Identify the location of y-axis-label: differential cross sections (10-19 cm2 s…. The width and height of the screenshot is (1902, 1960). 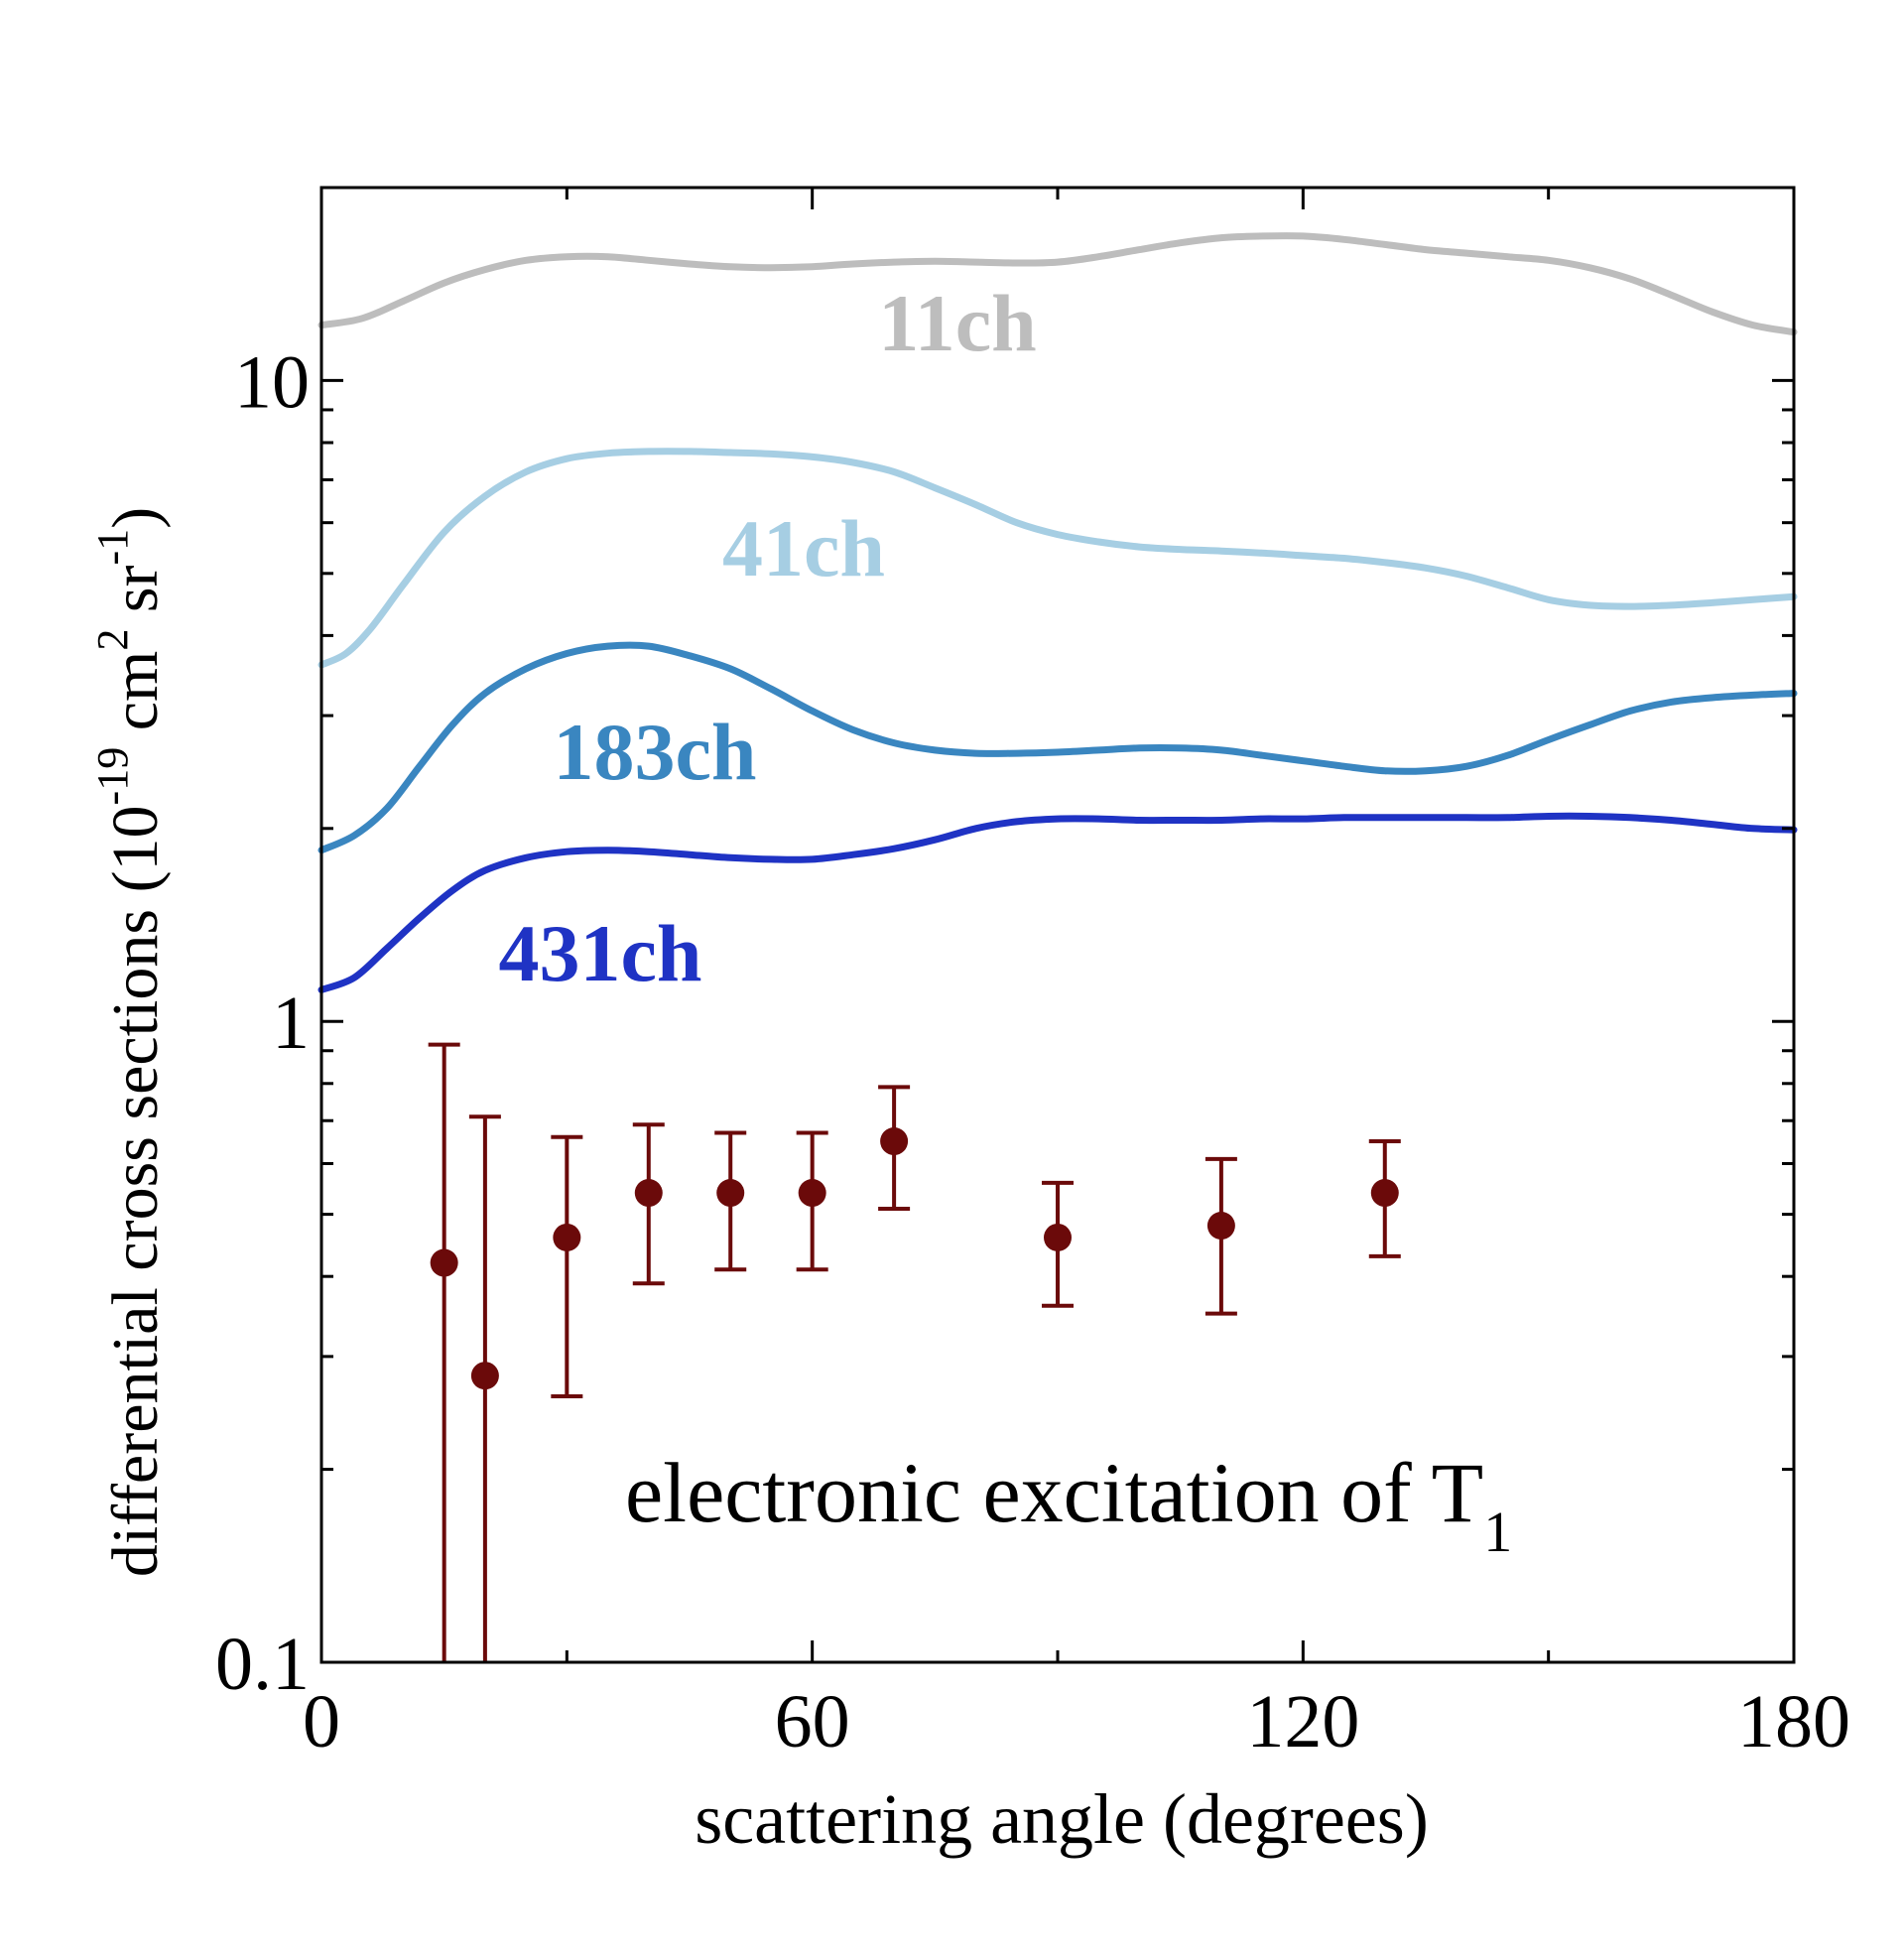
(130, 1042).